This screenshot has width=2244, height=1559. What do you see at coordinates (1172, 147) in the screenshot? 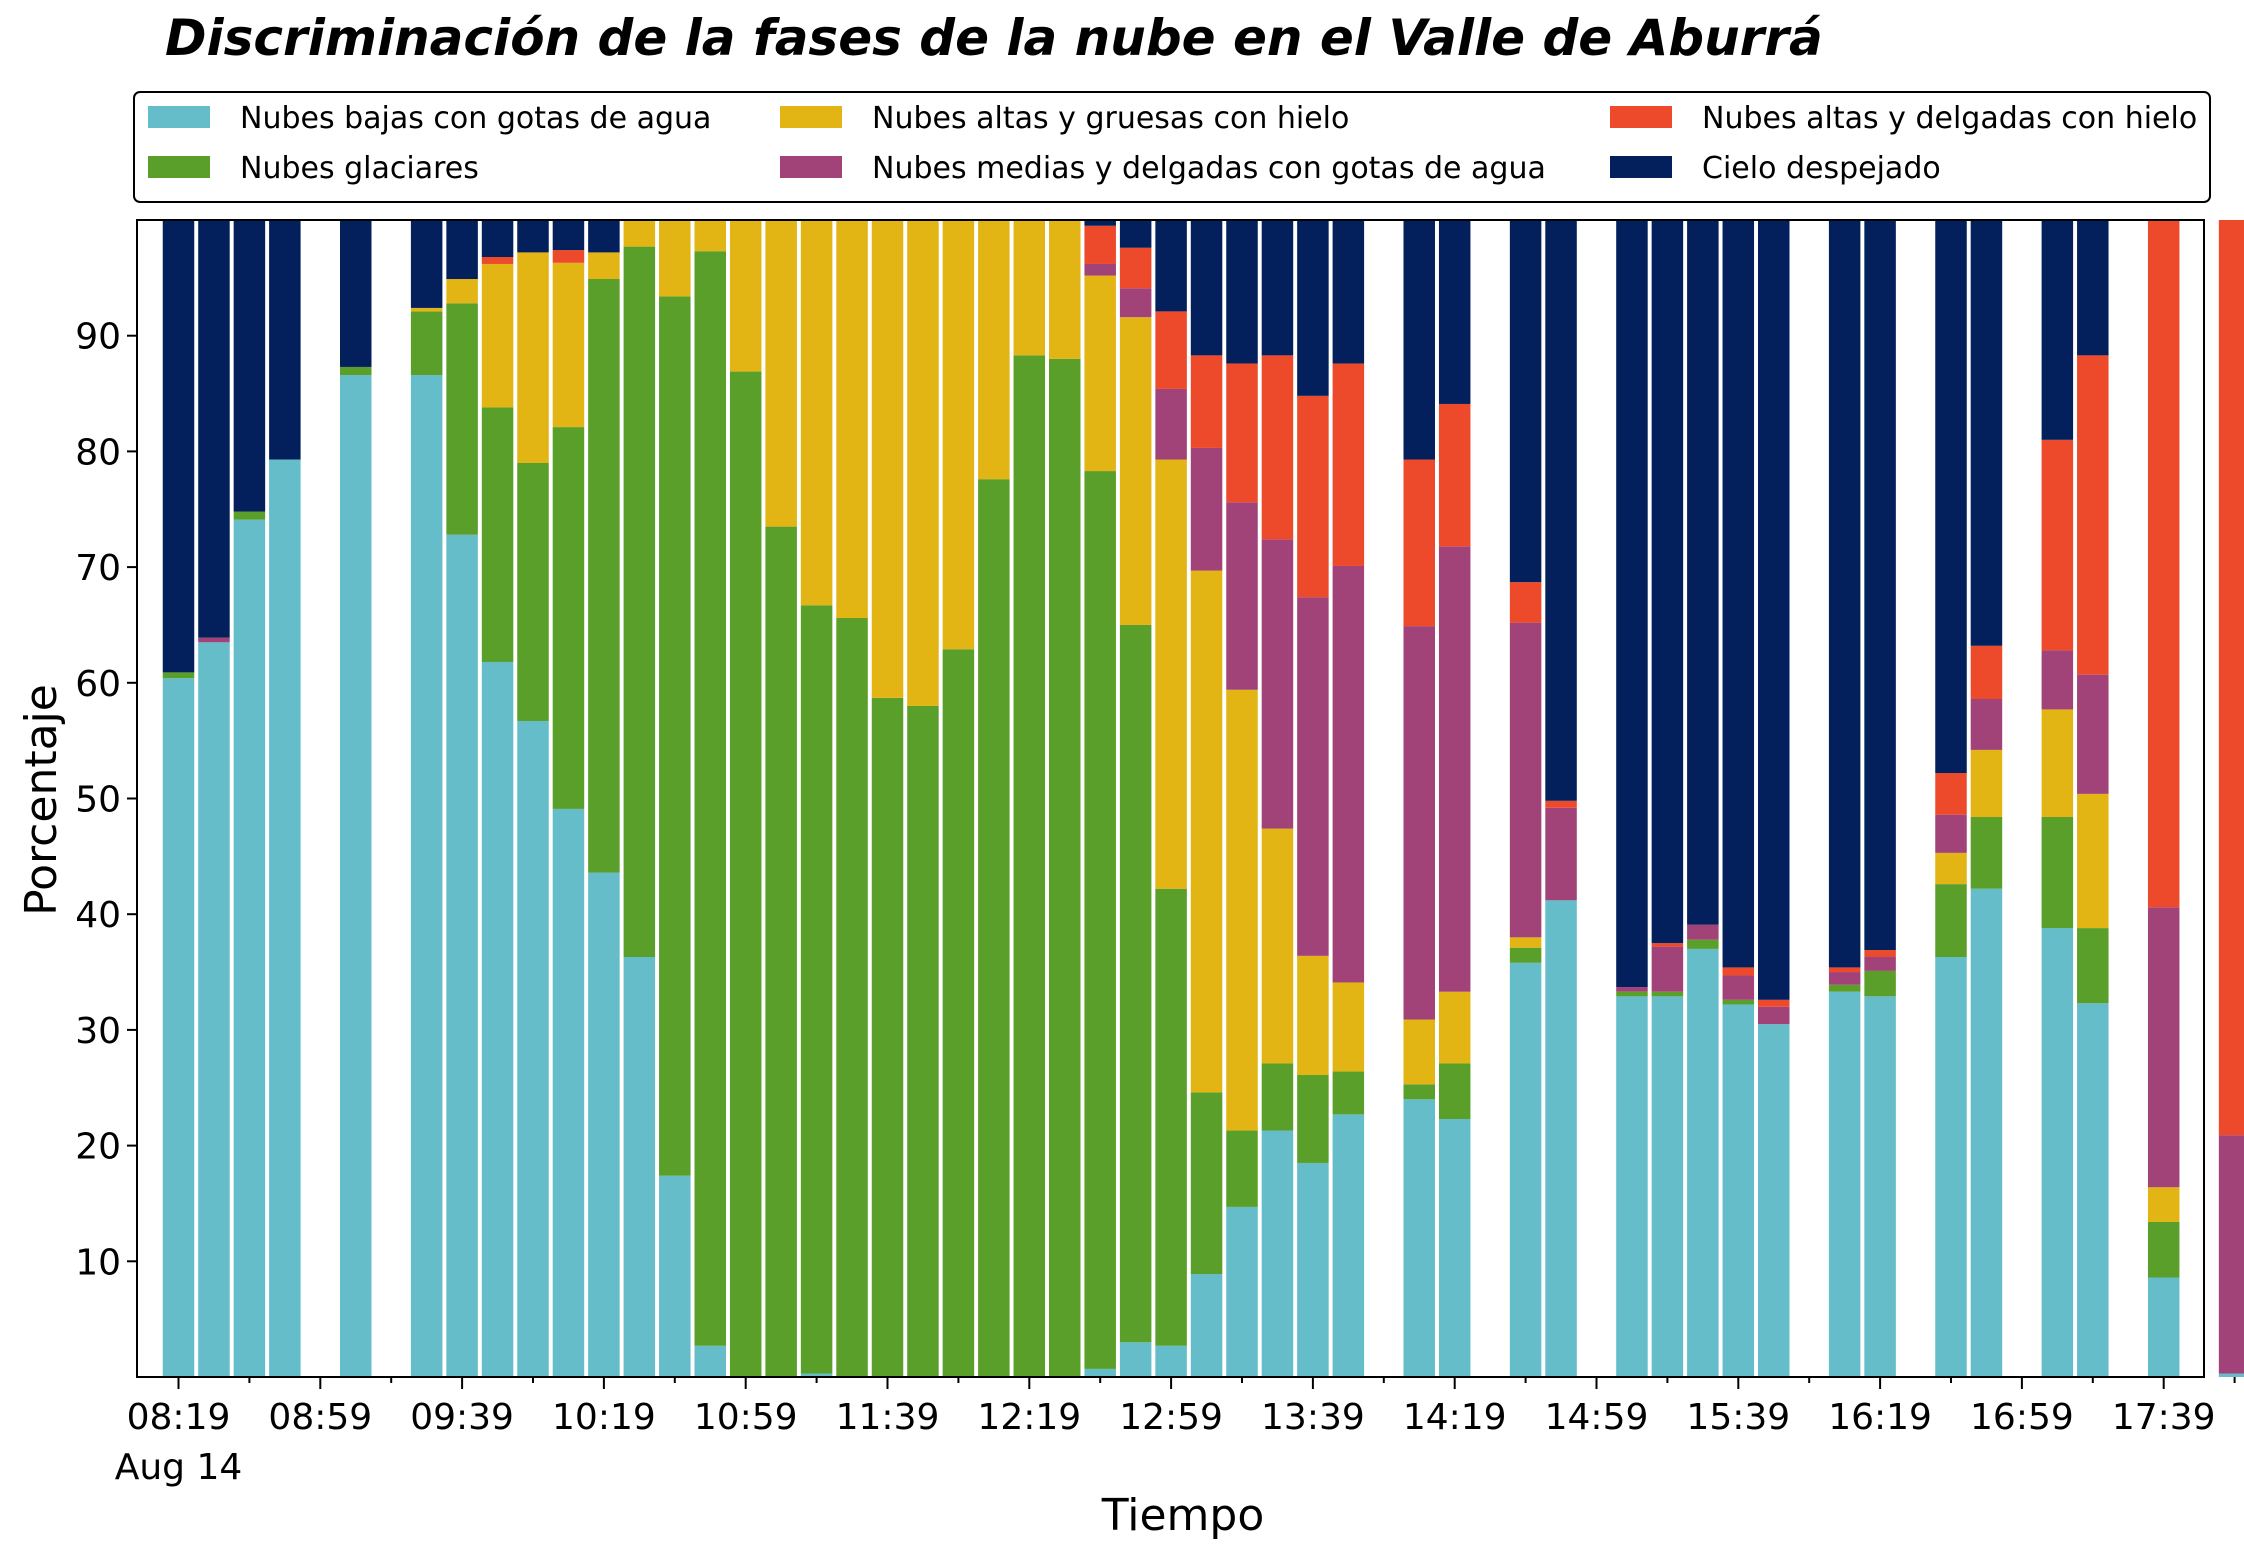
I see `legend-frame` at bounding box center [1172, 147].